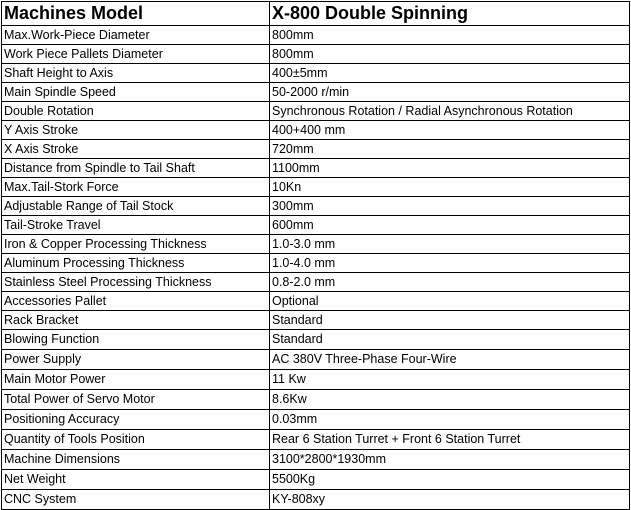 Image resolution: width=631 pixels, height=510 pixels. What do you see at coordinates (449, 282) in the screenshot?
I see `spec-value: 0.8-2.0 mm` at bounding box center [449, 282].